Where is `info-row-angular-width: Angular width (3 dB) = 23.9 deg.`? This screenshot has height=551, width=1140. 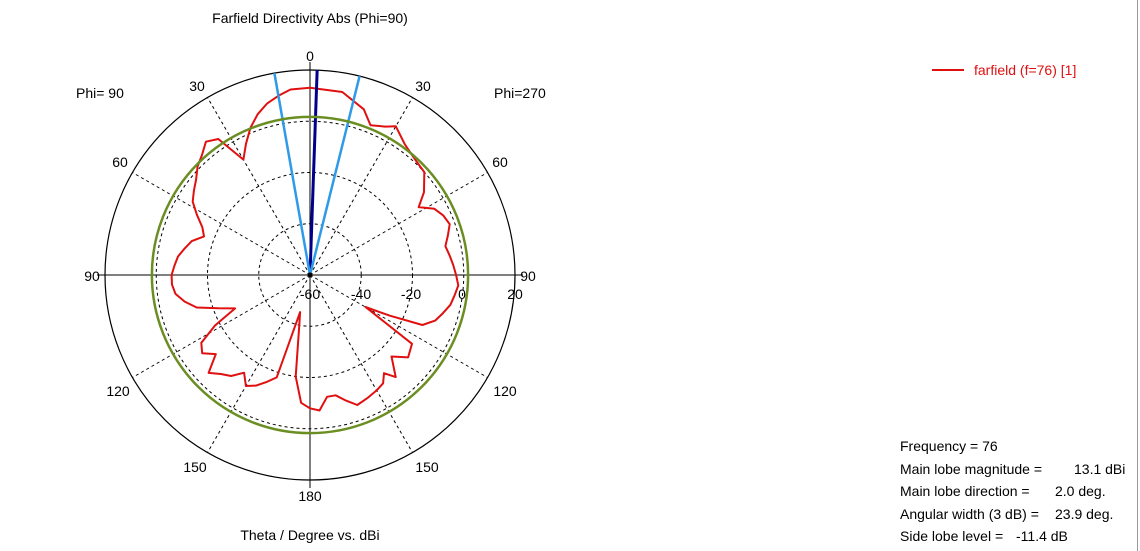 info-row-angular-width: Angular width (3 dB) = 23.9 deg. is located at coordinates (1016, 514).